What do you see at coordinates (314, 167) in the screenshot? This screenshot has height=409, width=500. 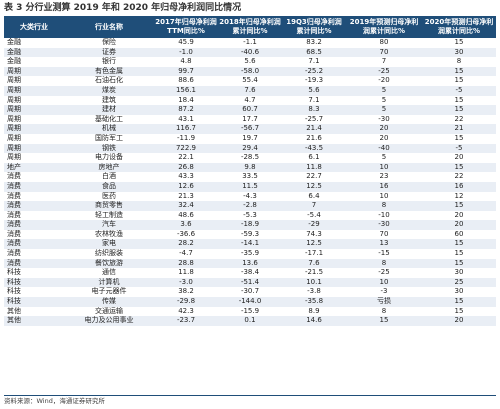 I see `cell-19q3: 11.8` at bounding box center [314, 167].